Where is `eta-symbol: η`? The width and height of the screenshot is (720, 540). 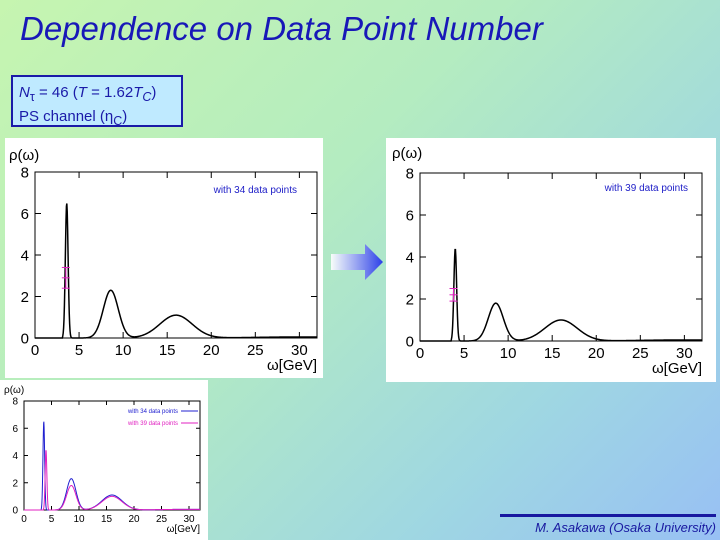 eta-symbol: η is located at coordinates (109, 116).